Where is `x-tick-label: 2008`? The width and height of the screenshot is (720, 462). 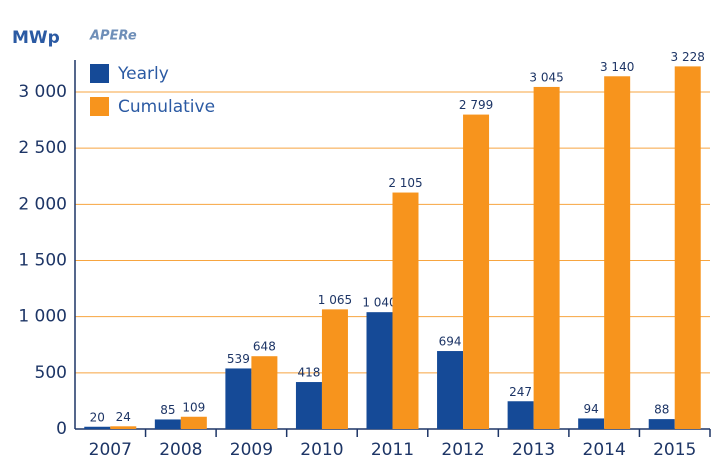
x-tick-label: 2008 is located at coordinates (180, 450).